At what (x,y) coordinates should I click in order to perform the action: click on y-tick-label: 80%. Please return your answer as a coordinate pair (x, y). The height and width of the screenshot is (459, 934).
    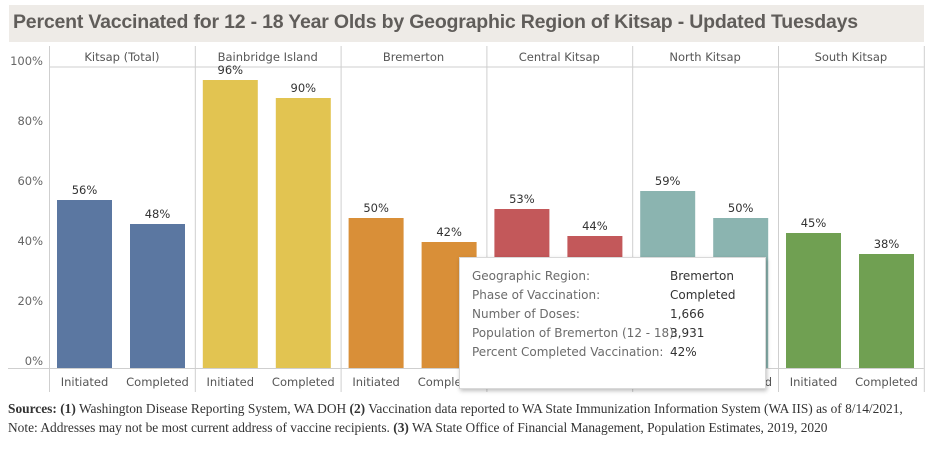
    Looking at the image, I should click on (30, 121).